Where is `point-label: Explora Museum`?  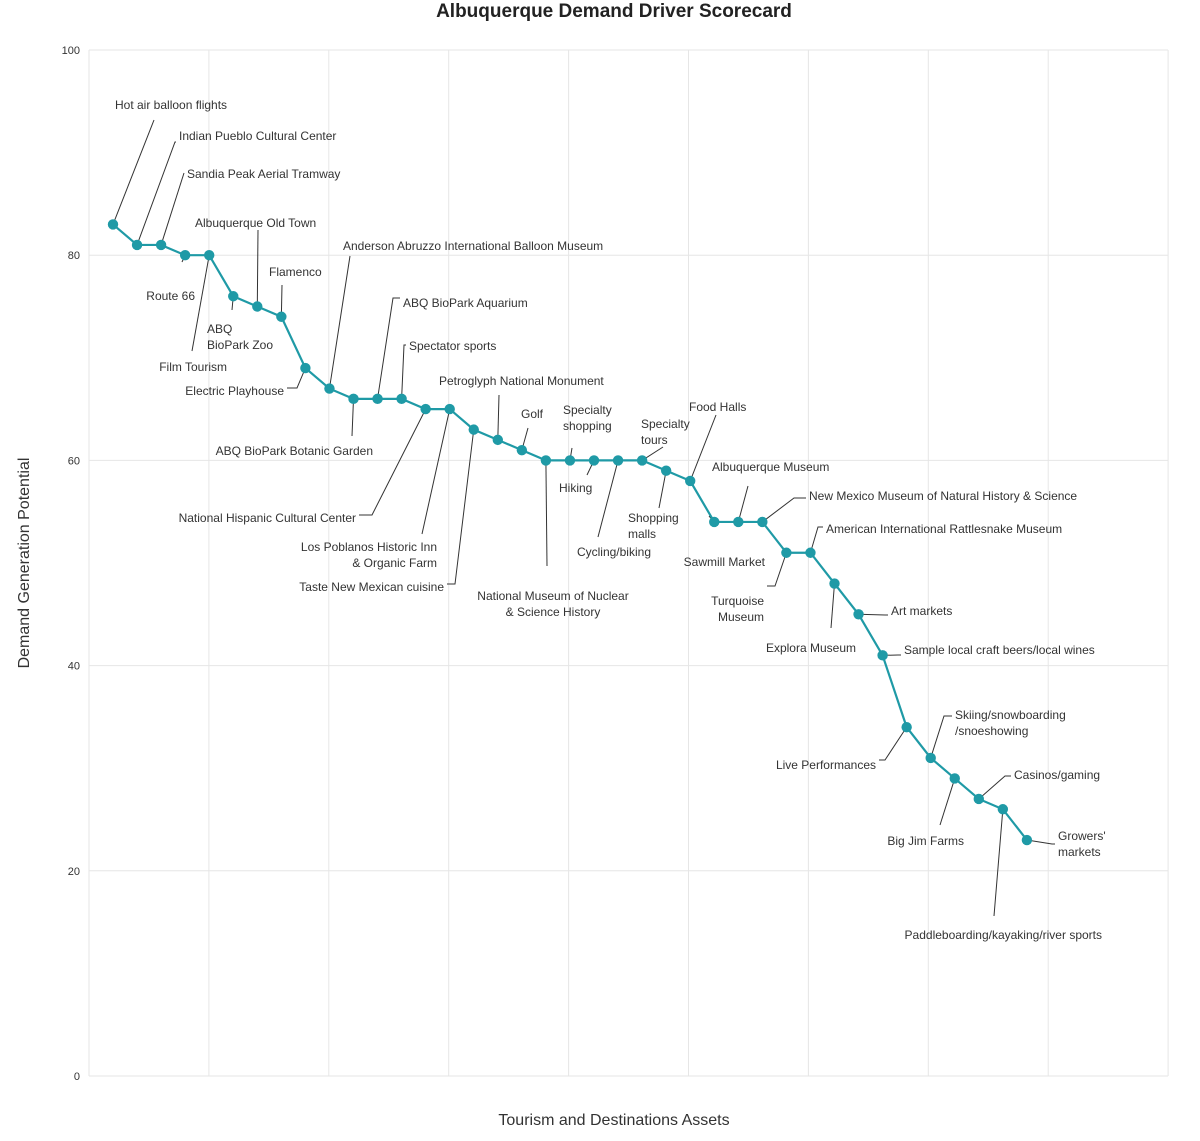
point-label: Explora Museum is located at coordinates (811, 648).